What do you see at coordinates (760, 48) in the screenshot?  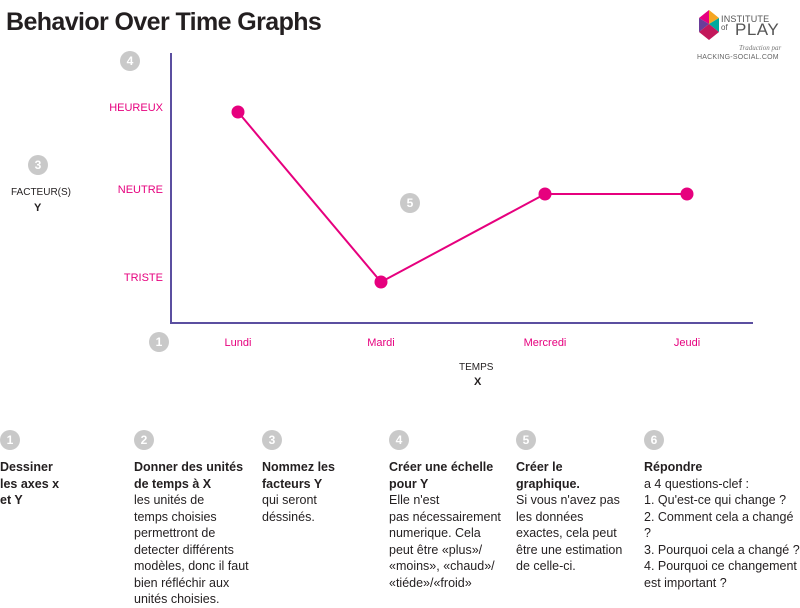 I see `logo-translation-label: Traduction par` at bounding box center [760, 48].